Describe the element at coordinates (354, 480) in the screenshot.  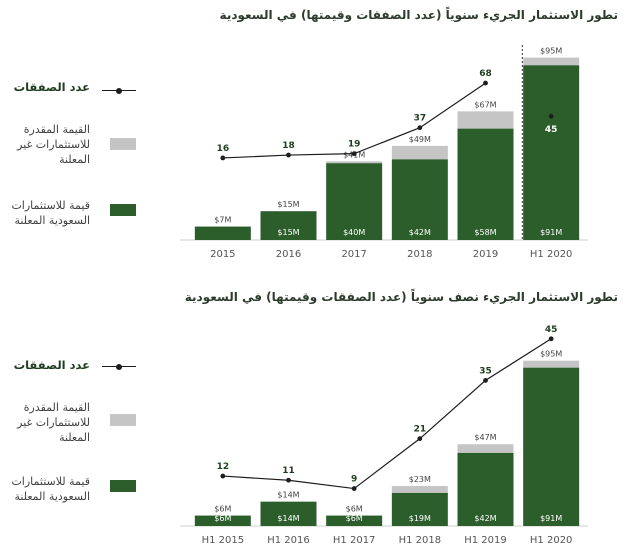
I see `deals-value-label: 9` at that location.